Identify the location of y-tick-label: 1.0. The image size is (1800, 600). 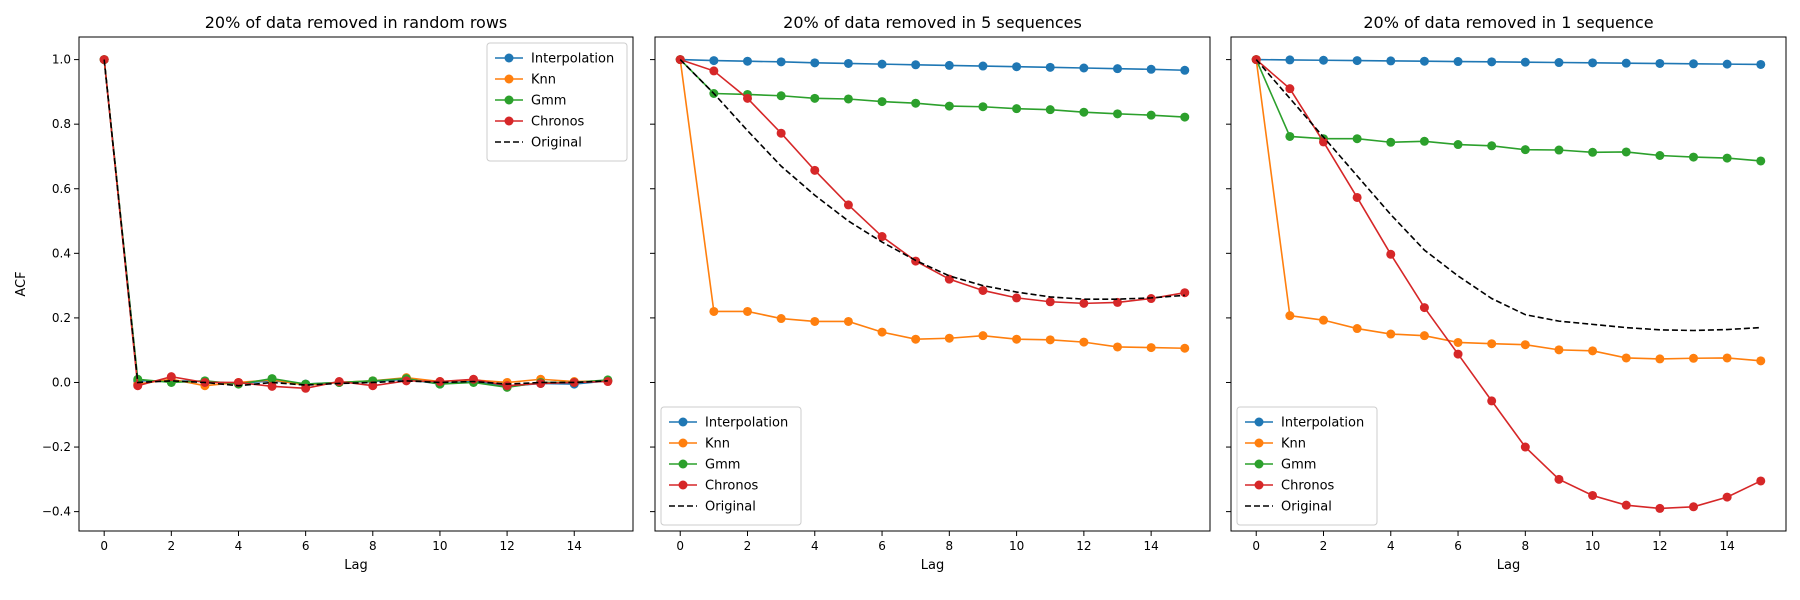
(61, 60).